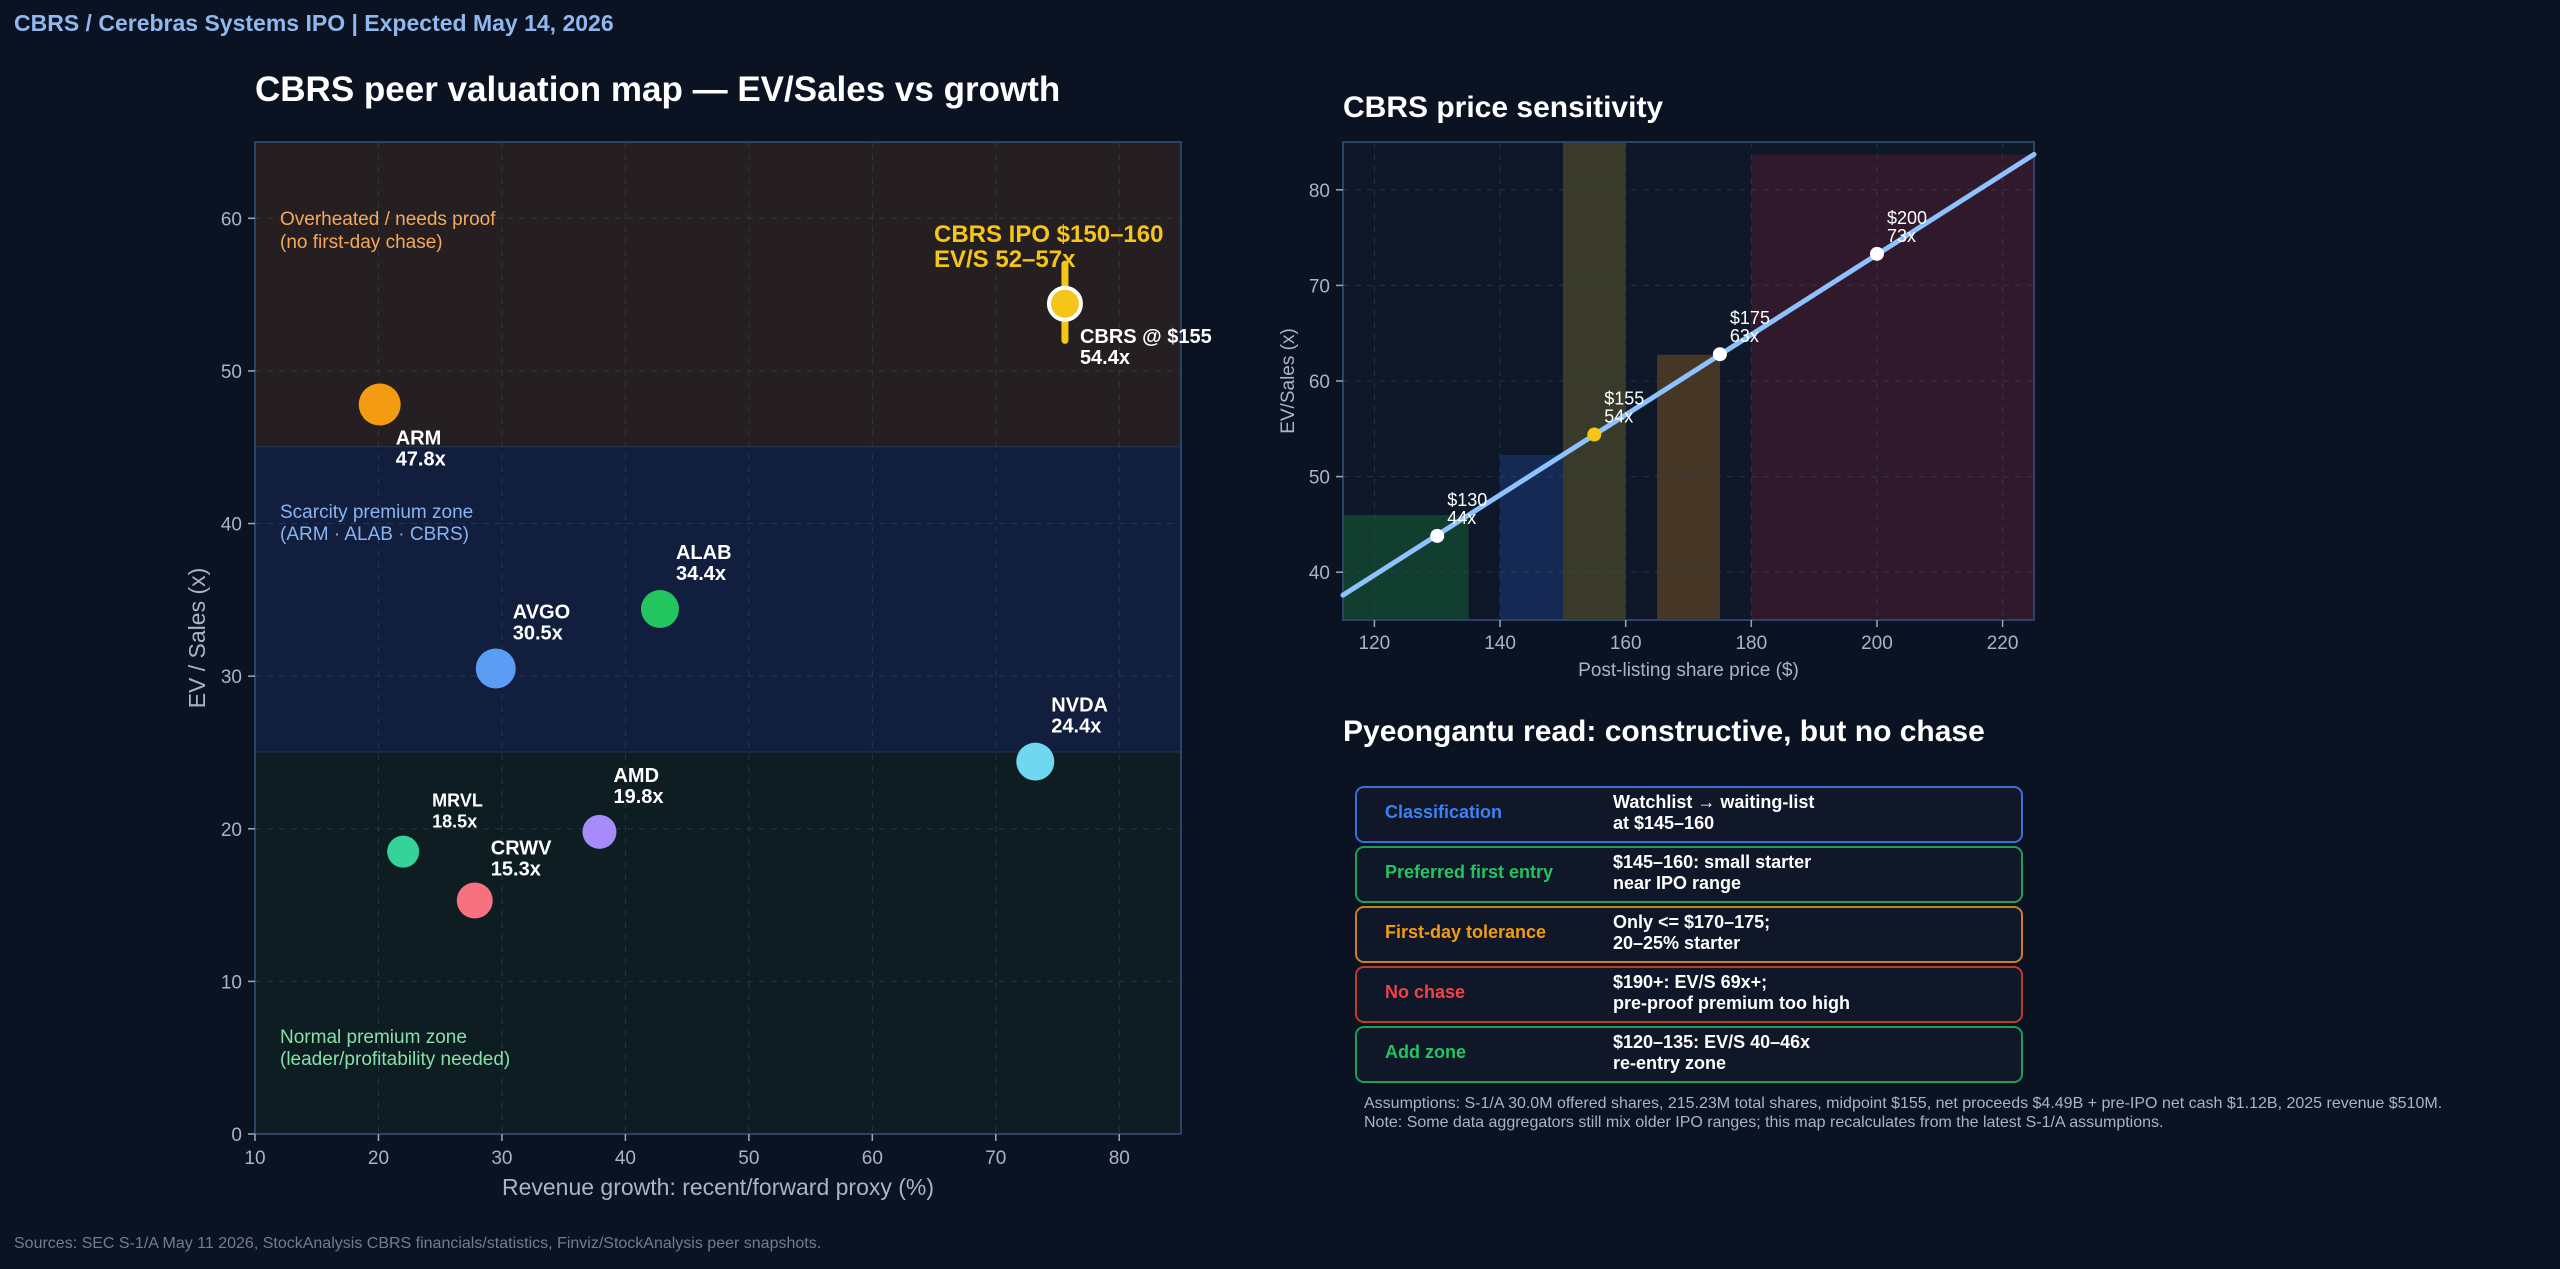  Describe the element at coordinates (1319, 286) in the screenshot. I see `y-tick-label: 70` at that location.